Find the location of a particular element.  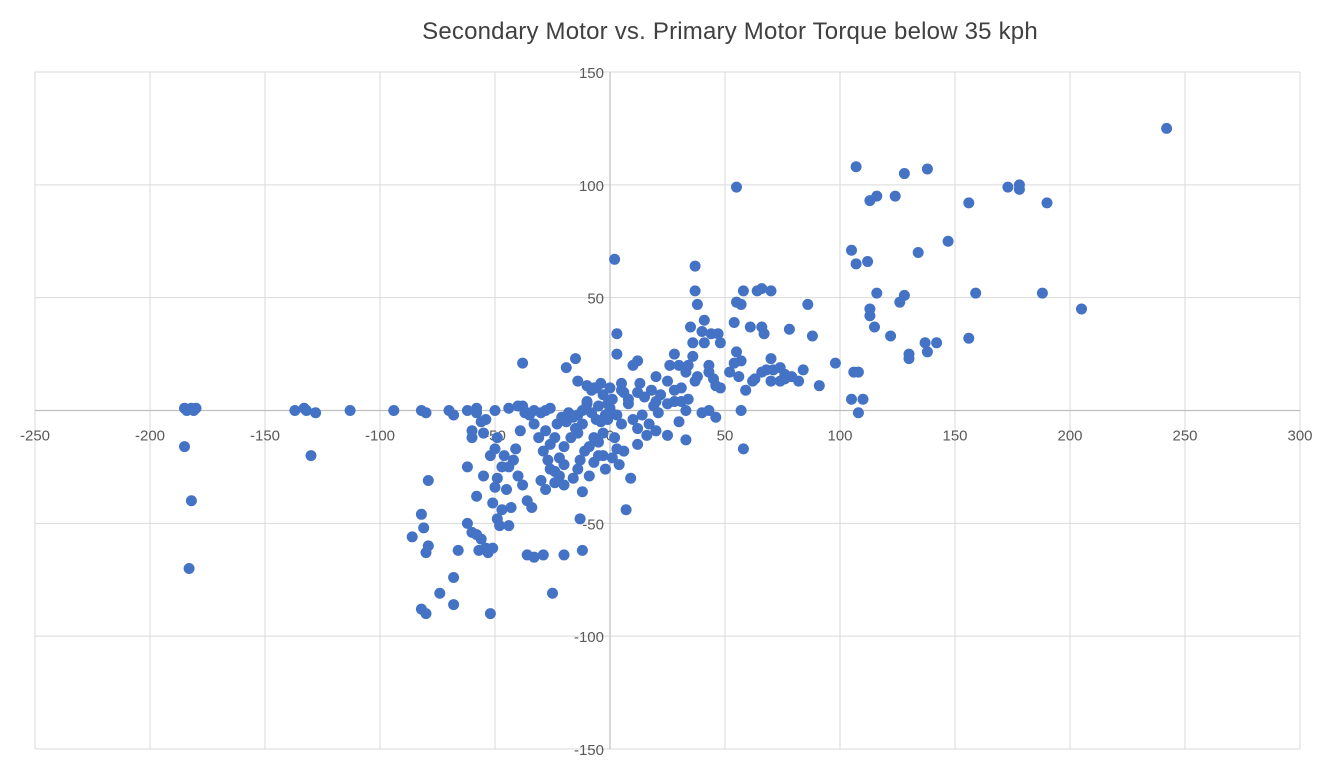

y-tick-label: -100 is located at coordinates (589, 637).